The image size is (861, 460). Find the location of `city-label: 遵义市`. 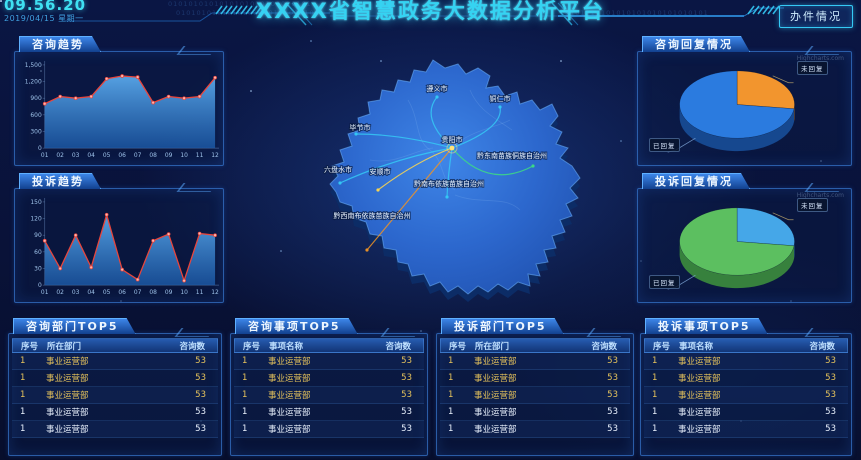

city-label: 遵义市 is located at coordinates (437, 88).